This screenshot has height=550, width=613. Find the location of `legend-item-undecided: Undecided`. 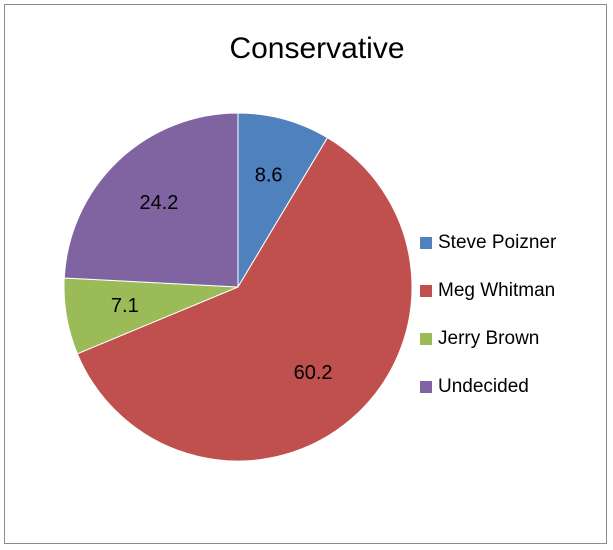

legend-item-undecided: Undecided is located at coordinates (488, 387).